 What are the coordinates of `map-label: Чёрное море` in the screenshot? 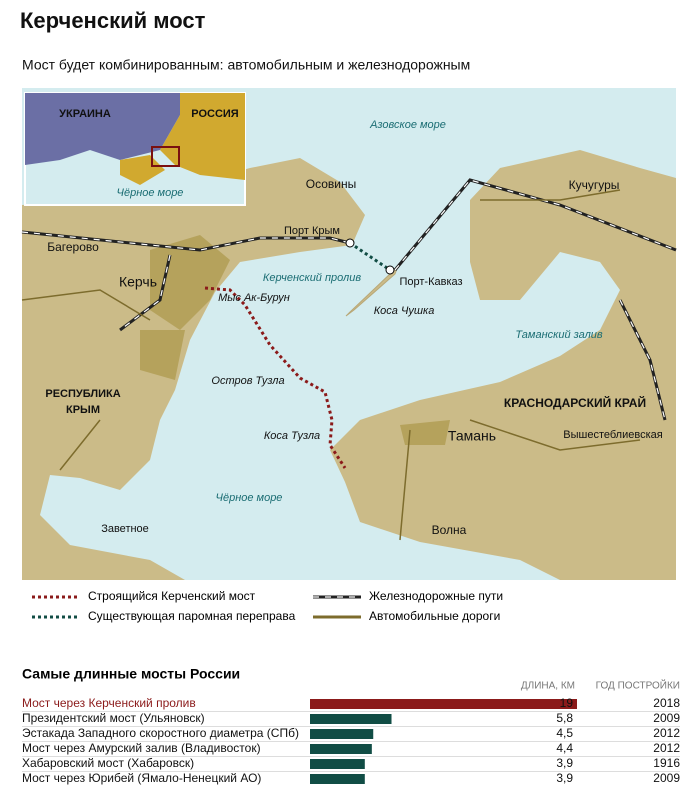 It's located at (249, 498).